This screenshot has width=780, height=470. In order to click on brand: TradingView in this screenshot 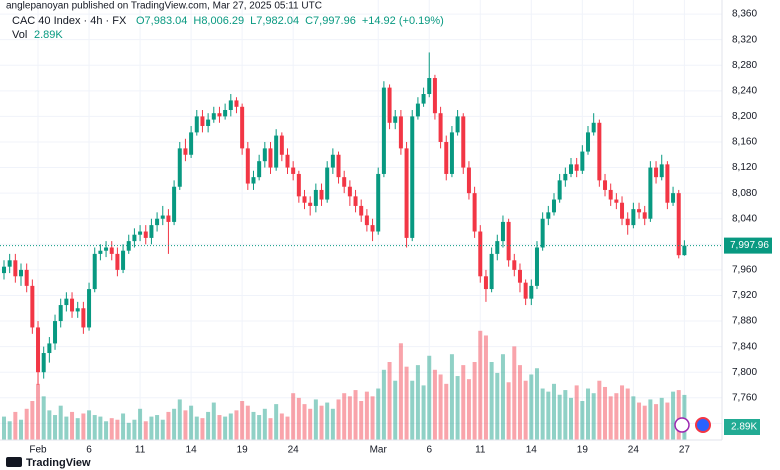, I will do `click(58, 463)`.